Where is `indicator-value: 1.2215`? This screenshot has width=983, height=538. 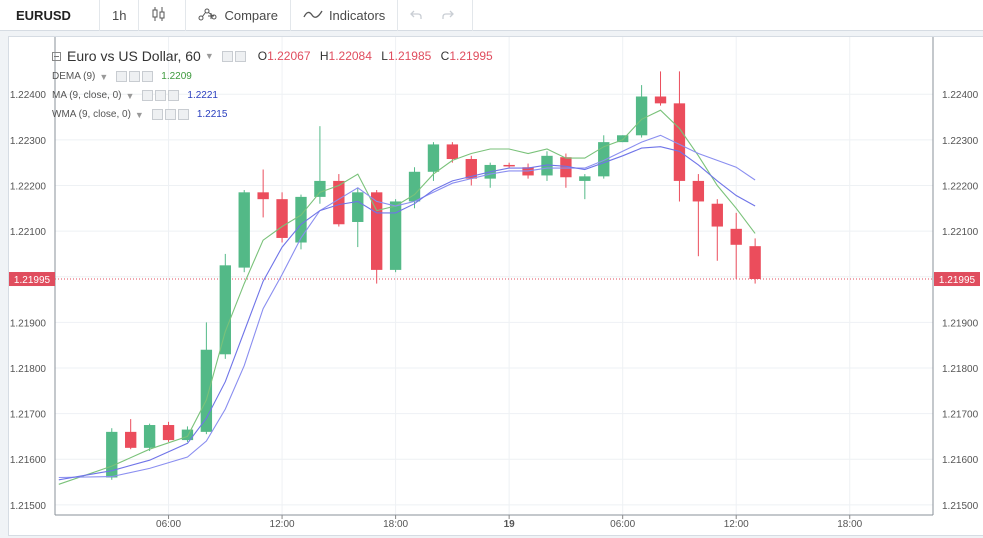
indicator-value: 1.2215 is located at coordinates (212, 114).